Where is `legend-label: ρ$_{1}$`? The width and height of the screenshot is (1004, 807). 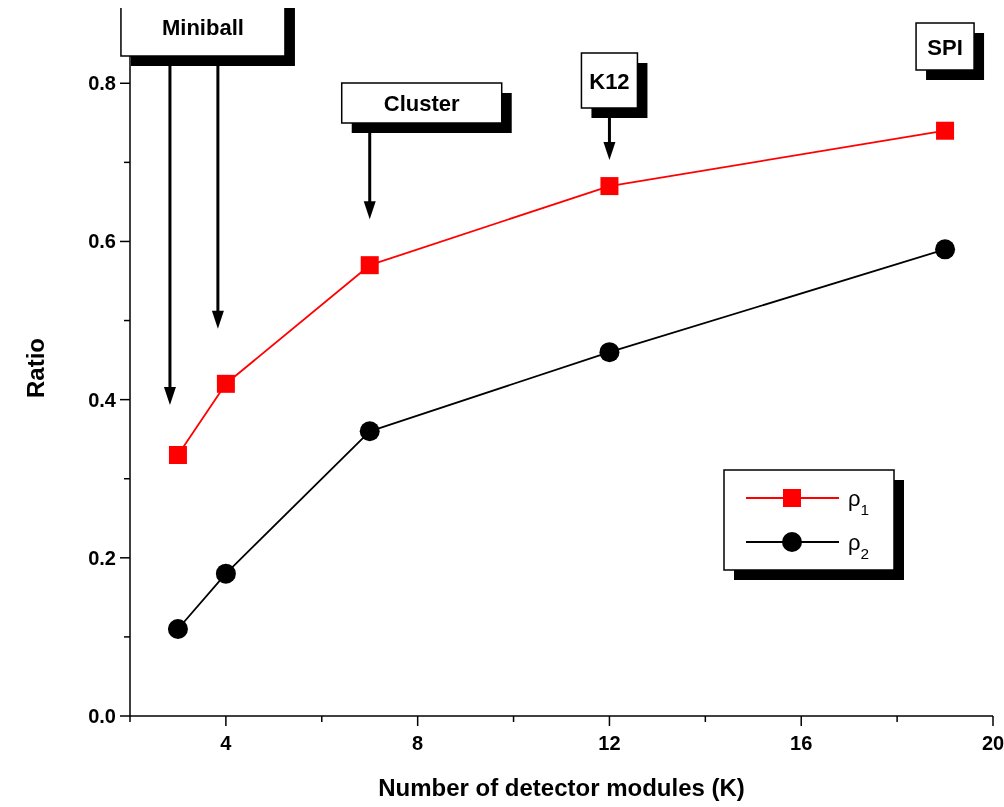
legend-label: ρ$_{1}$ is located at coordinates (859, 502).